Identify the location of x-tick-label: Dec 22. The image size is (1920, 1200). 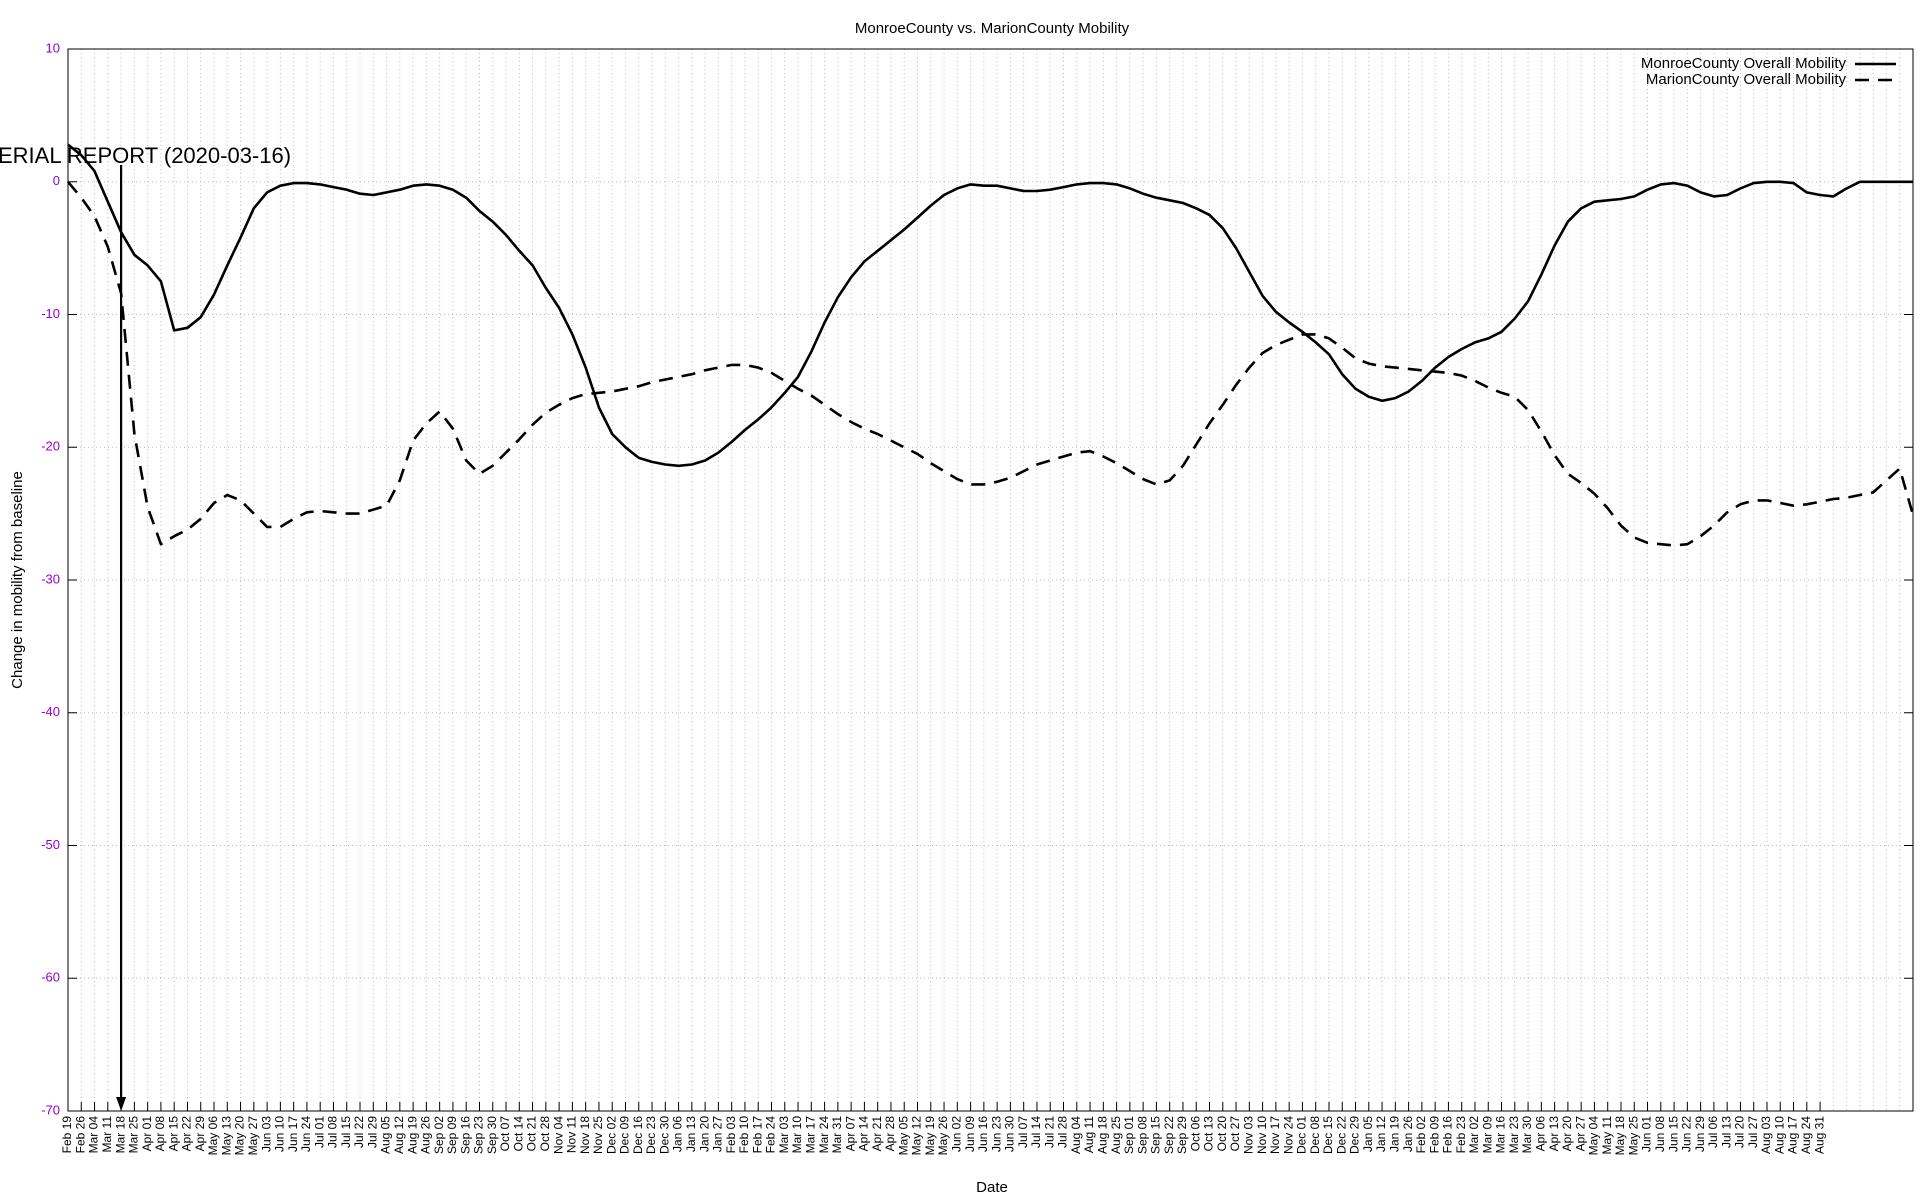
(1341, 1135).